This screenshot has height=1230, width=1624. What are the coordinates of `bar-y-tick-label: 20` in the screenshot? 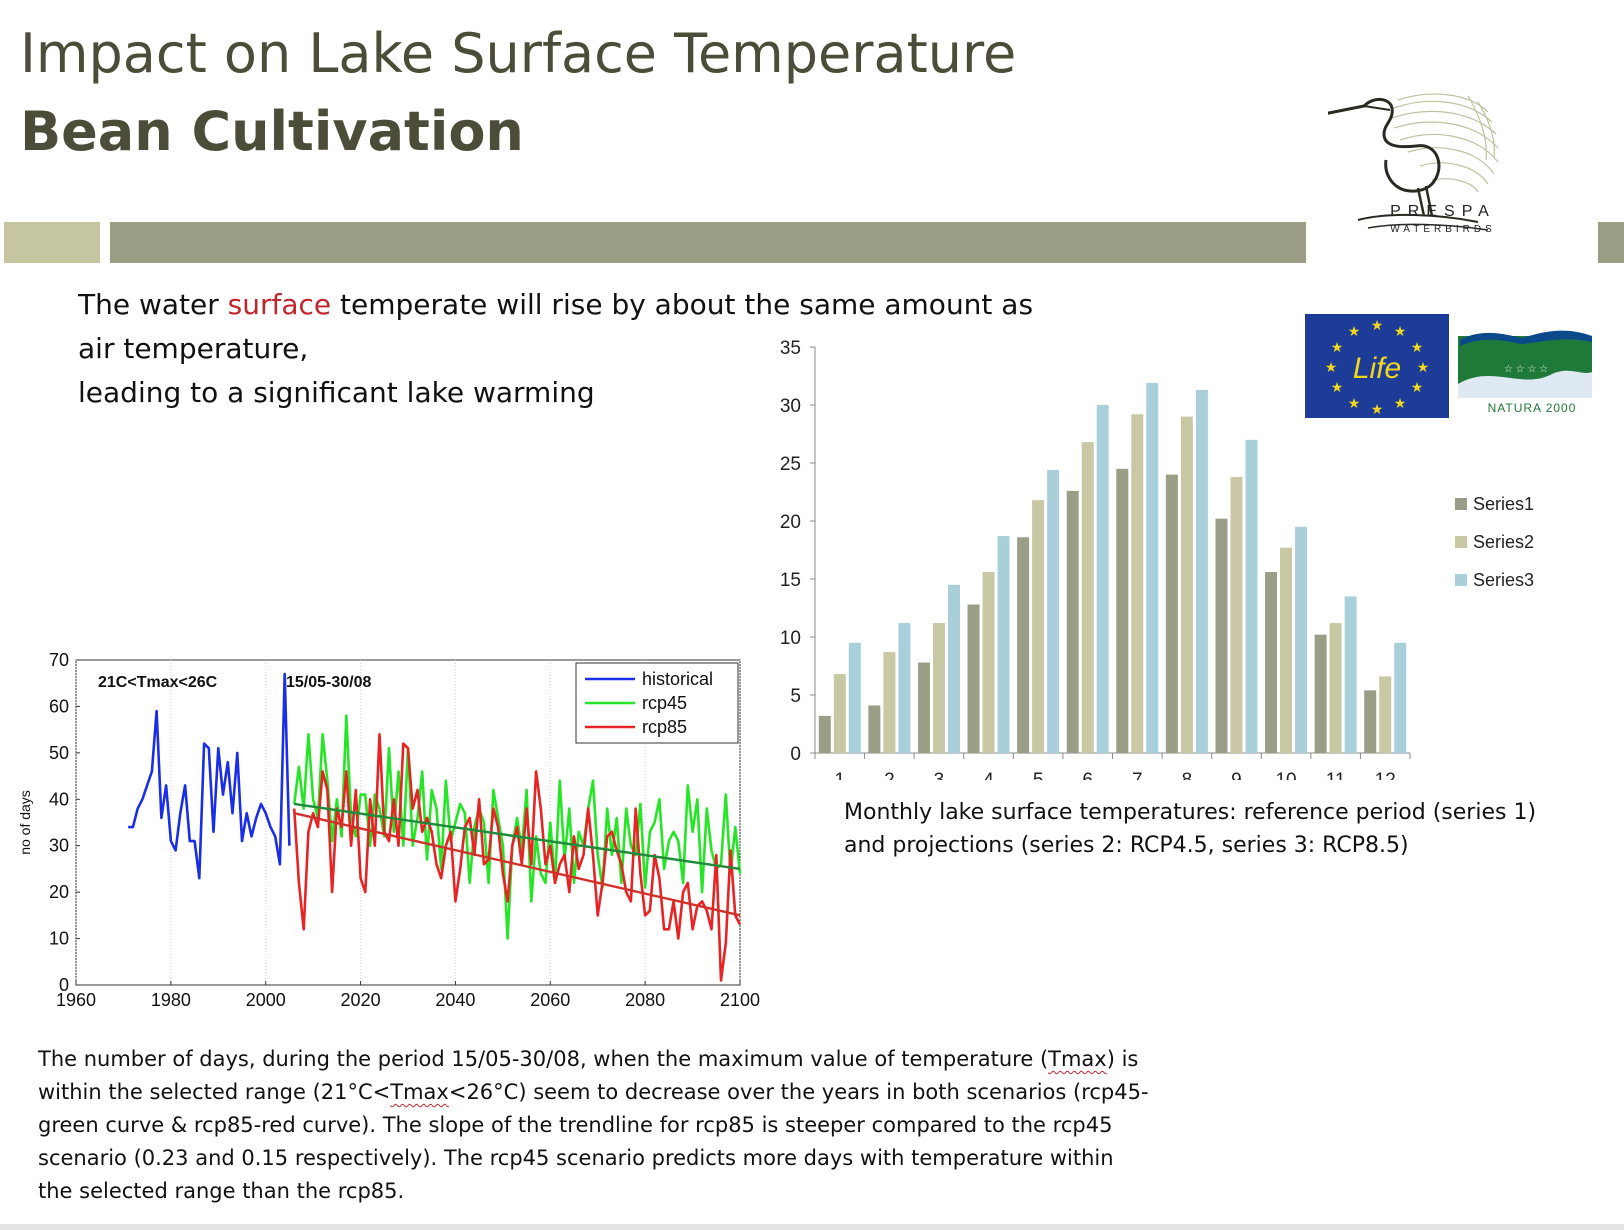 It's located at (790, 522).